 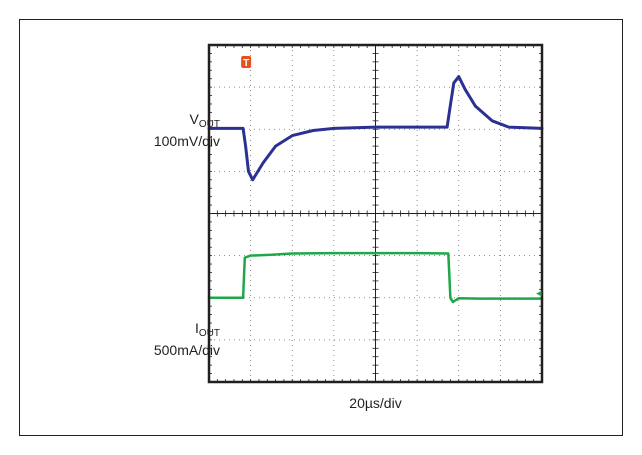 What do you see at coordinates (197, 328) in the screenshot?
I see `iout-label-main: I` at bounding box center [197, 328].